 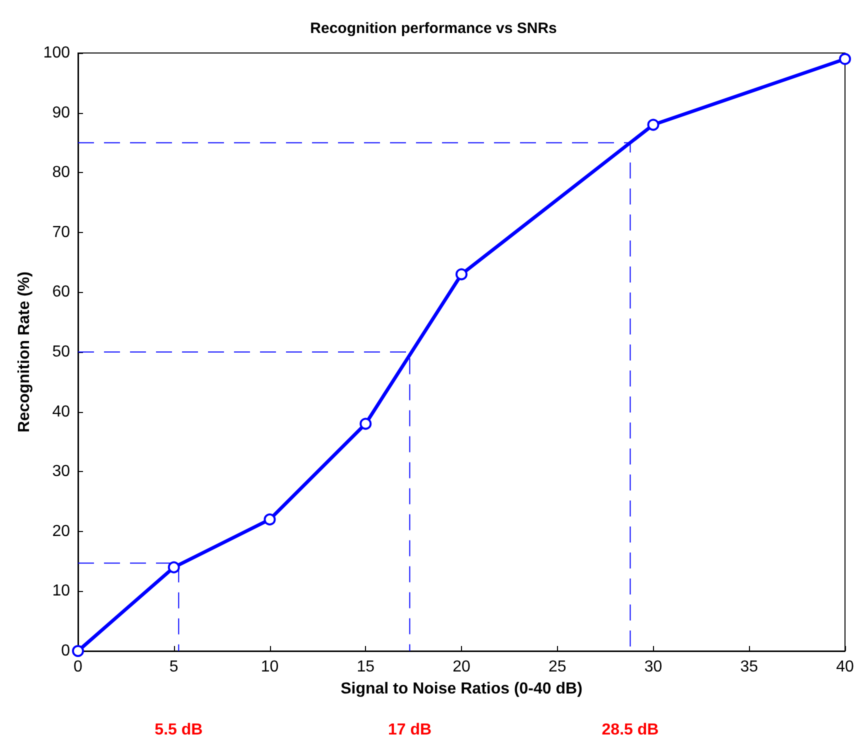 What do you see at coordinates (269, 667) in the screenshot?
I see `x-tick-label: 10` at bounding box center [269, 667].